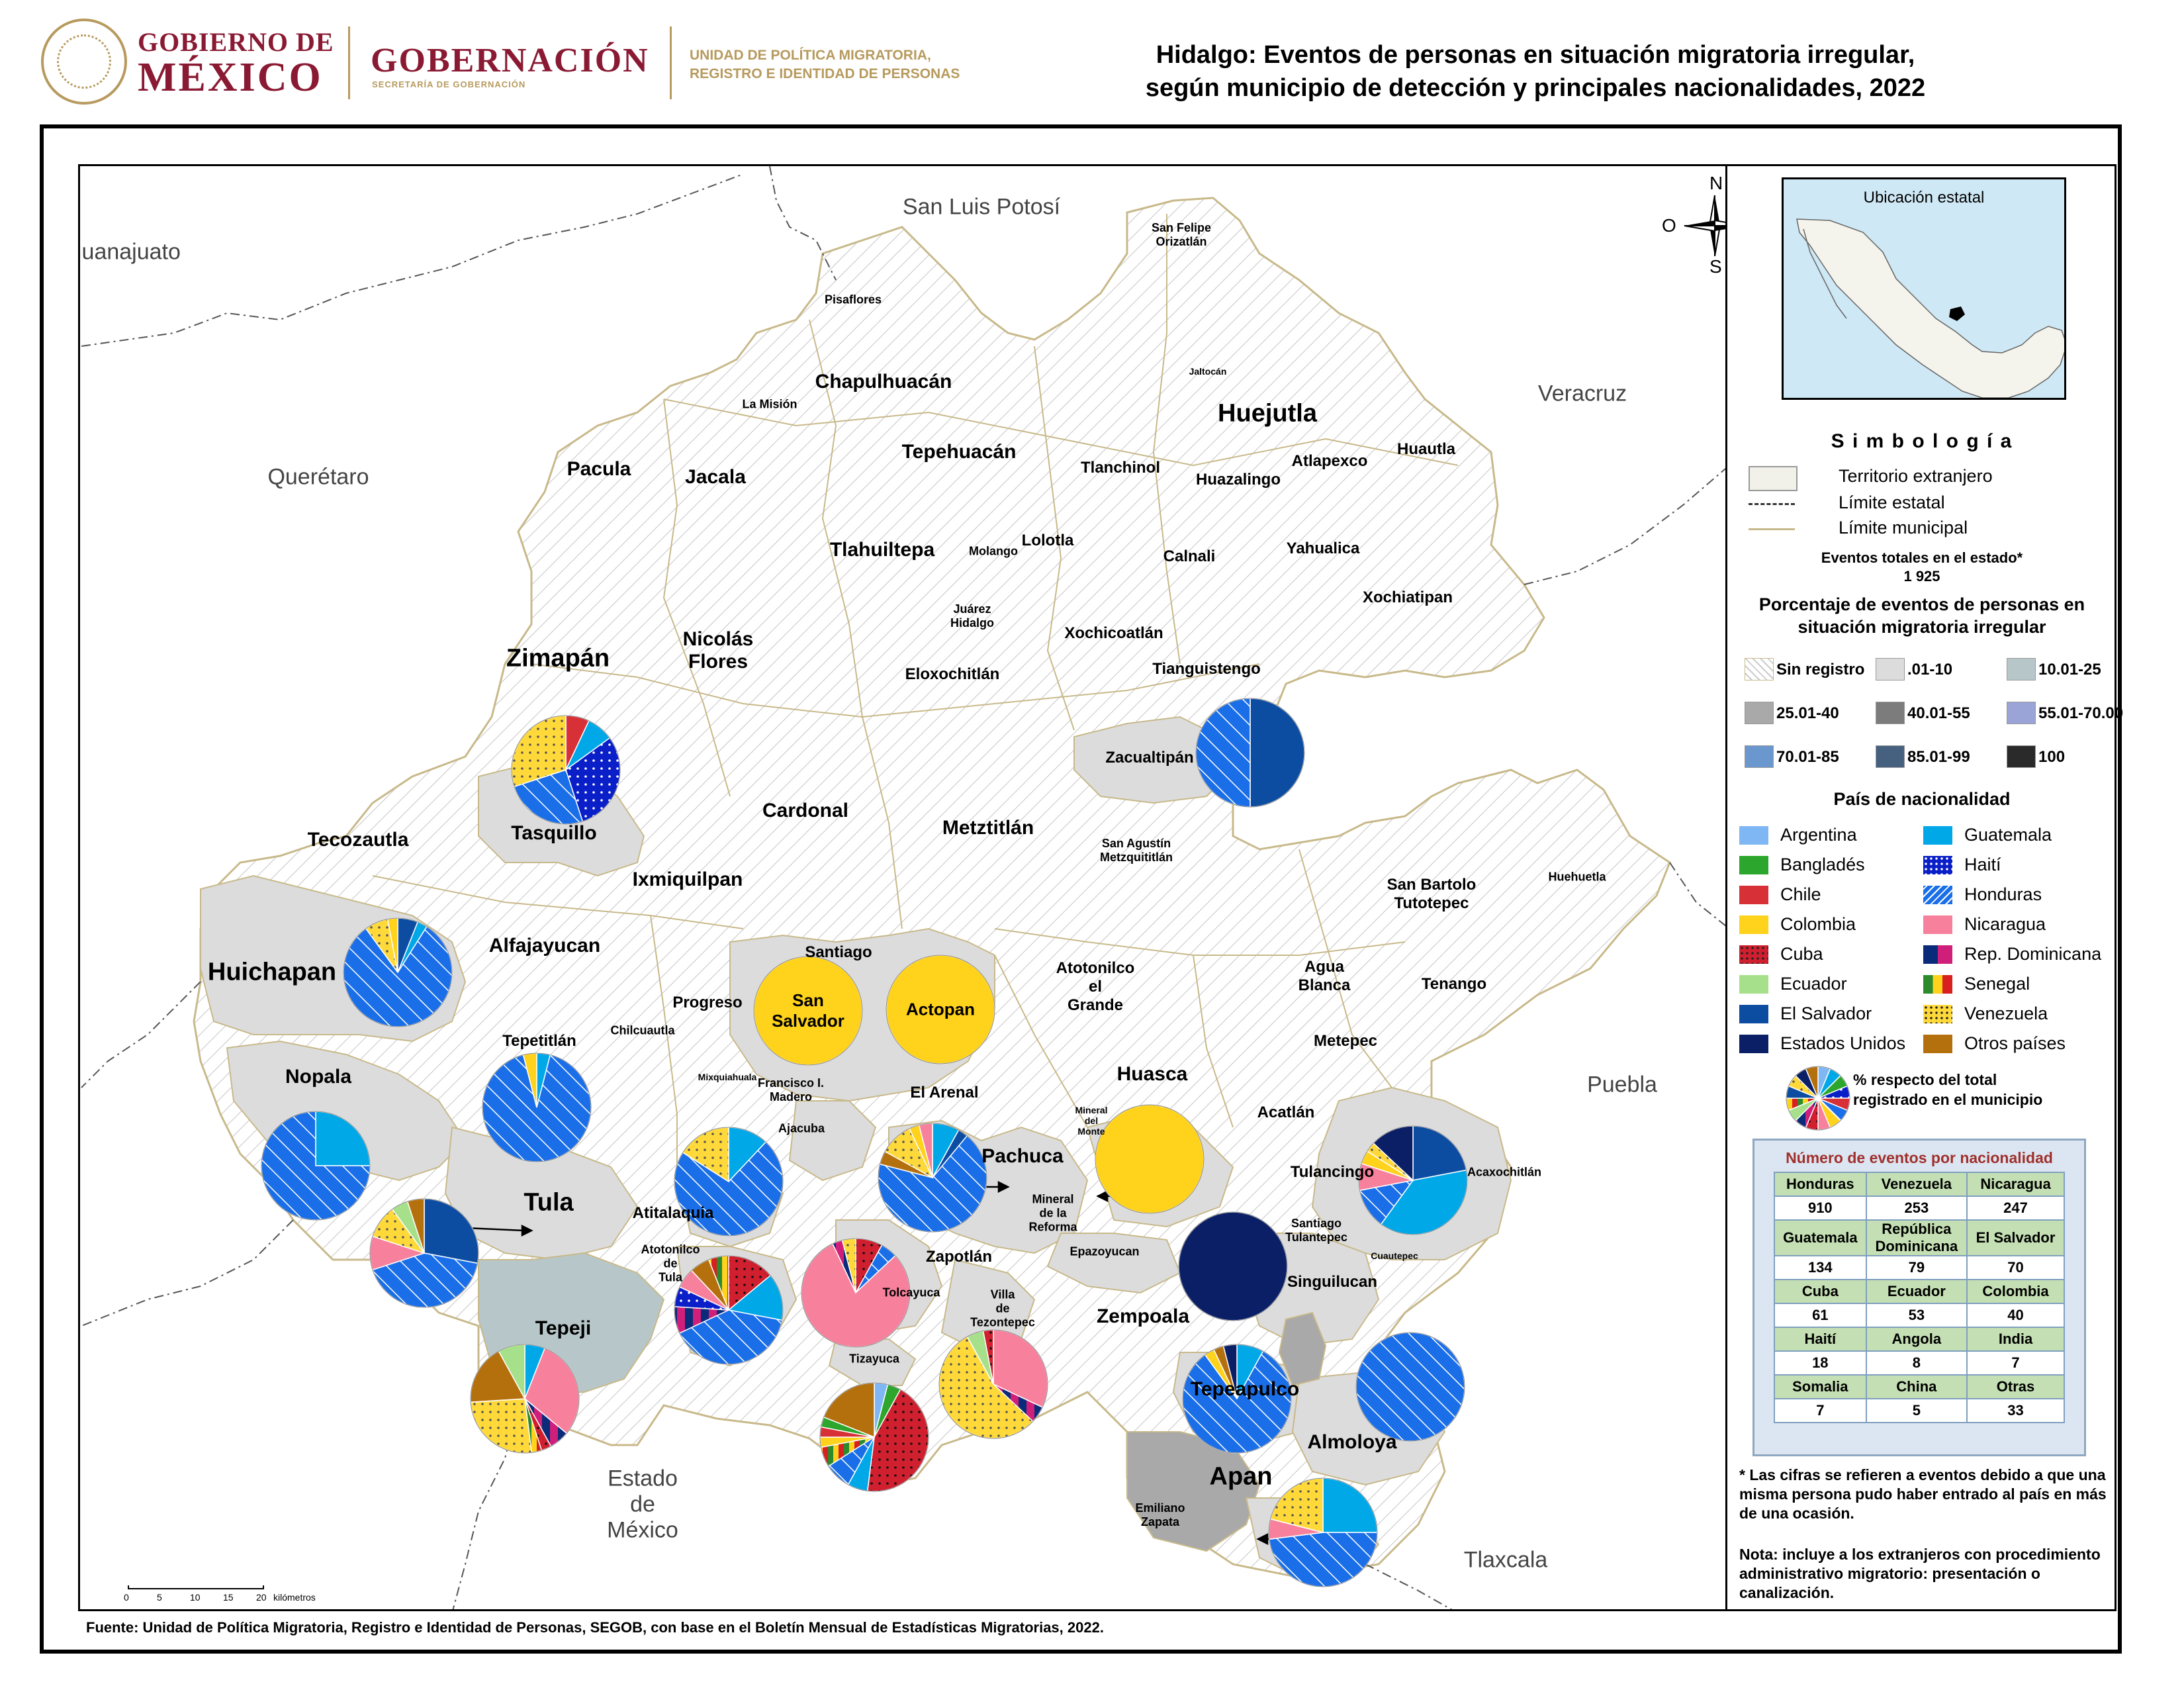  What do you see at coordinates (1937, 954) in the screenshot?
I see `nat-swatch-rep-dominicana` at bounding box center [1937, 954].